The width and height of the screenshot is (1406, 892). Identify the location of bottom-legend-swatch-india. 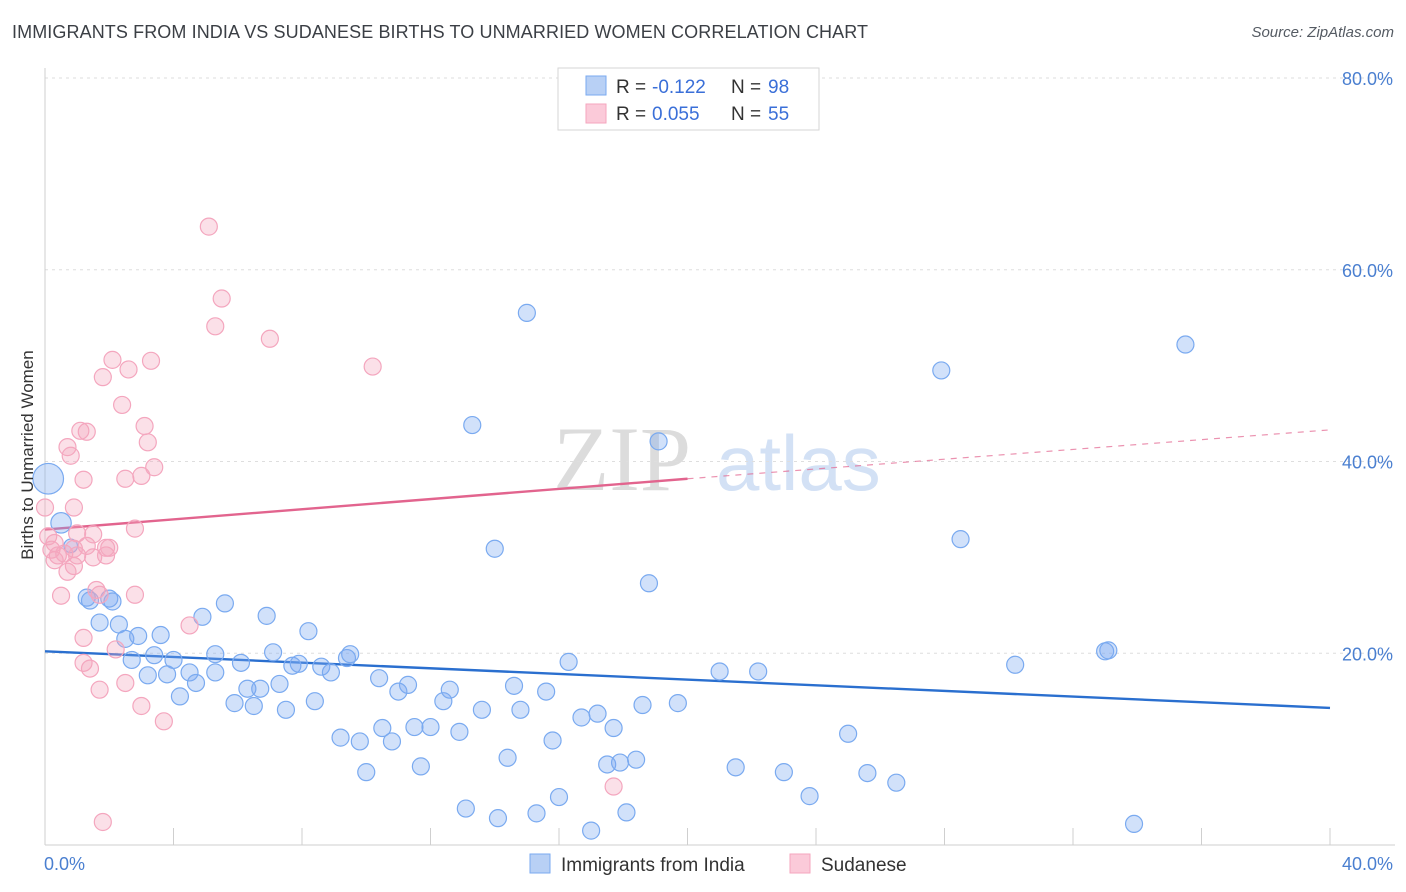
(540, 863).